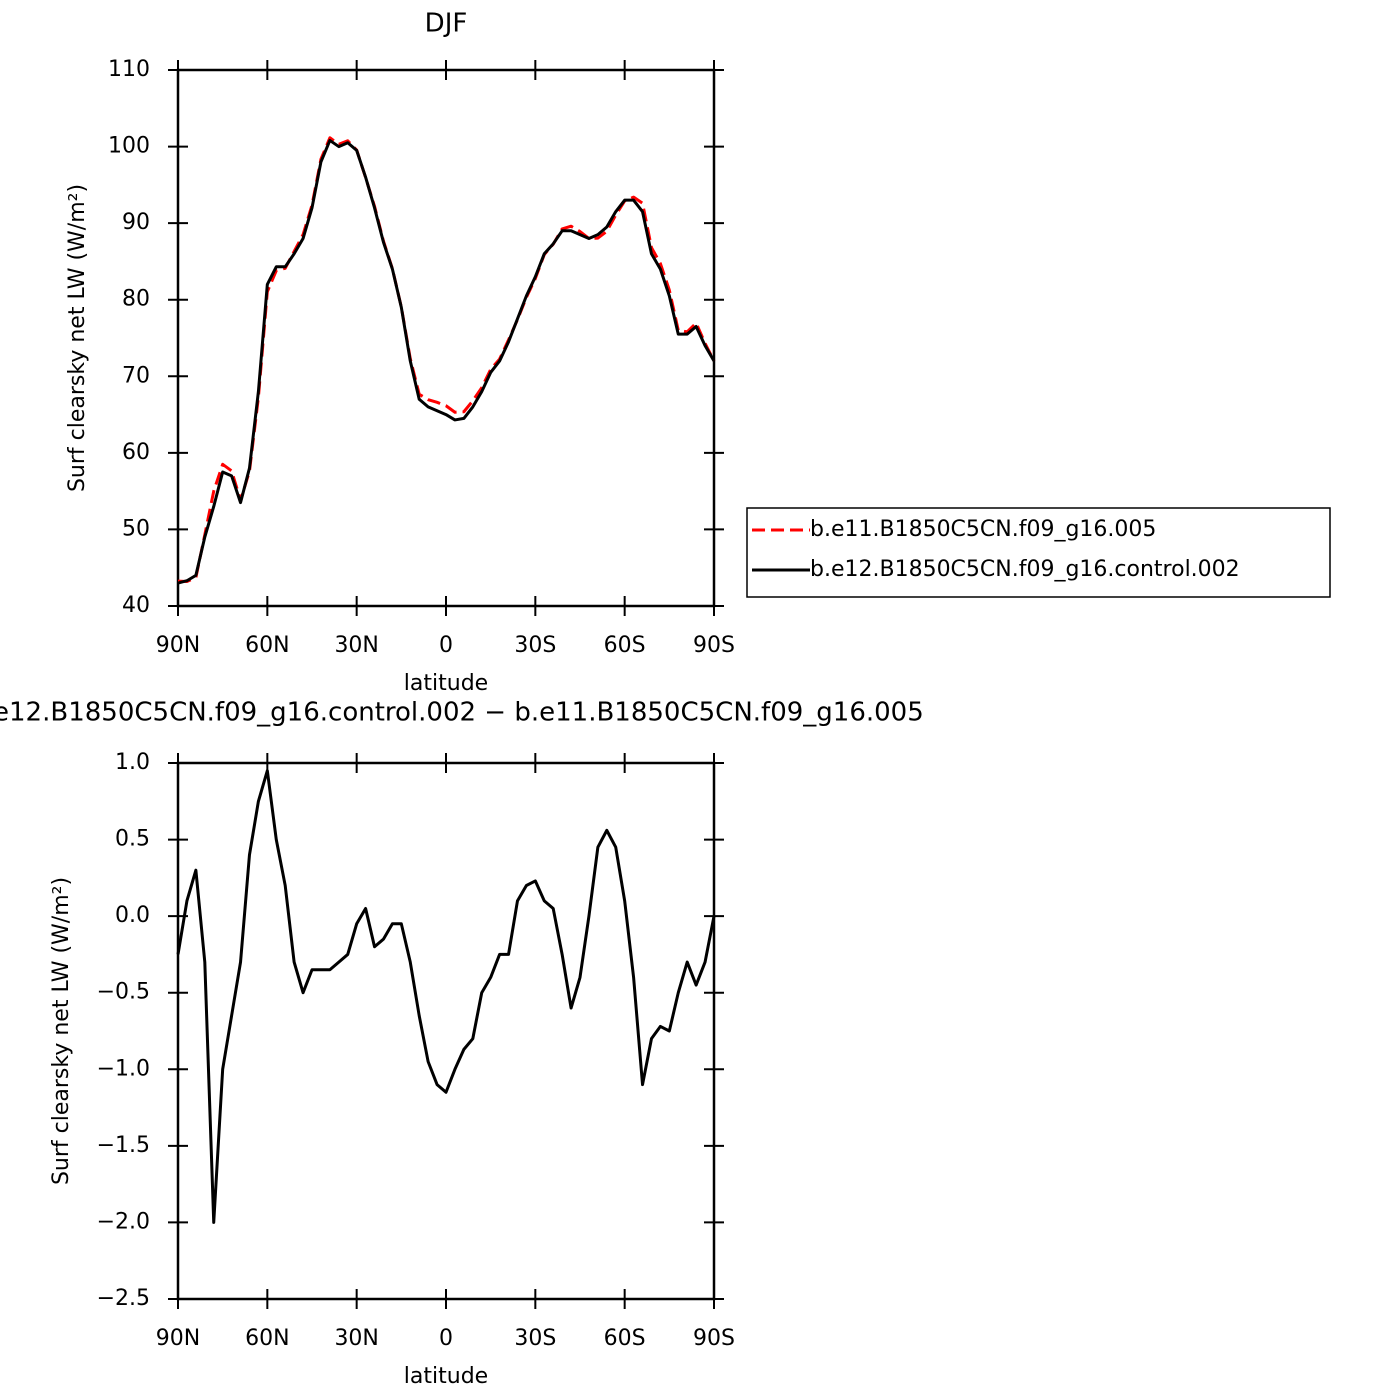  I want to click on y-tick-label: −2.5, so click(123, 1298).